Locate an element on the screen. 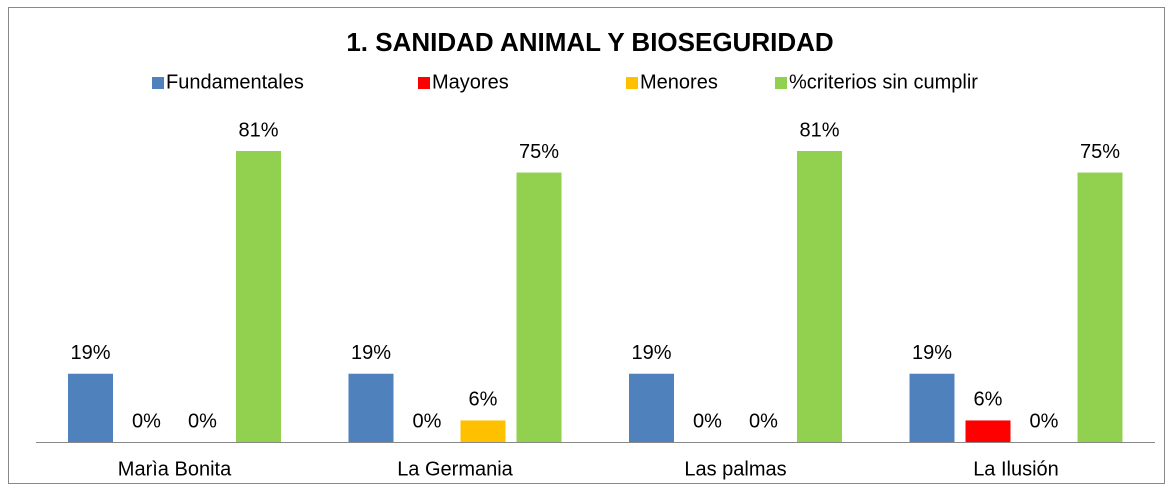 The width and height of the screenshot is (1173, 484). x-tick-label: La Germania is located at coordinates (455, 469).